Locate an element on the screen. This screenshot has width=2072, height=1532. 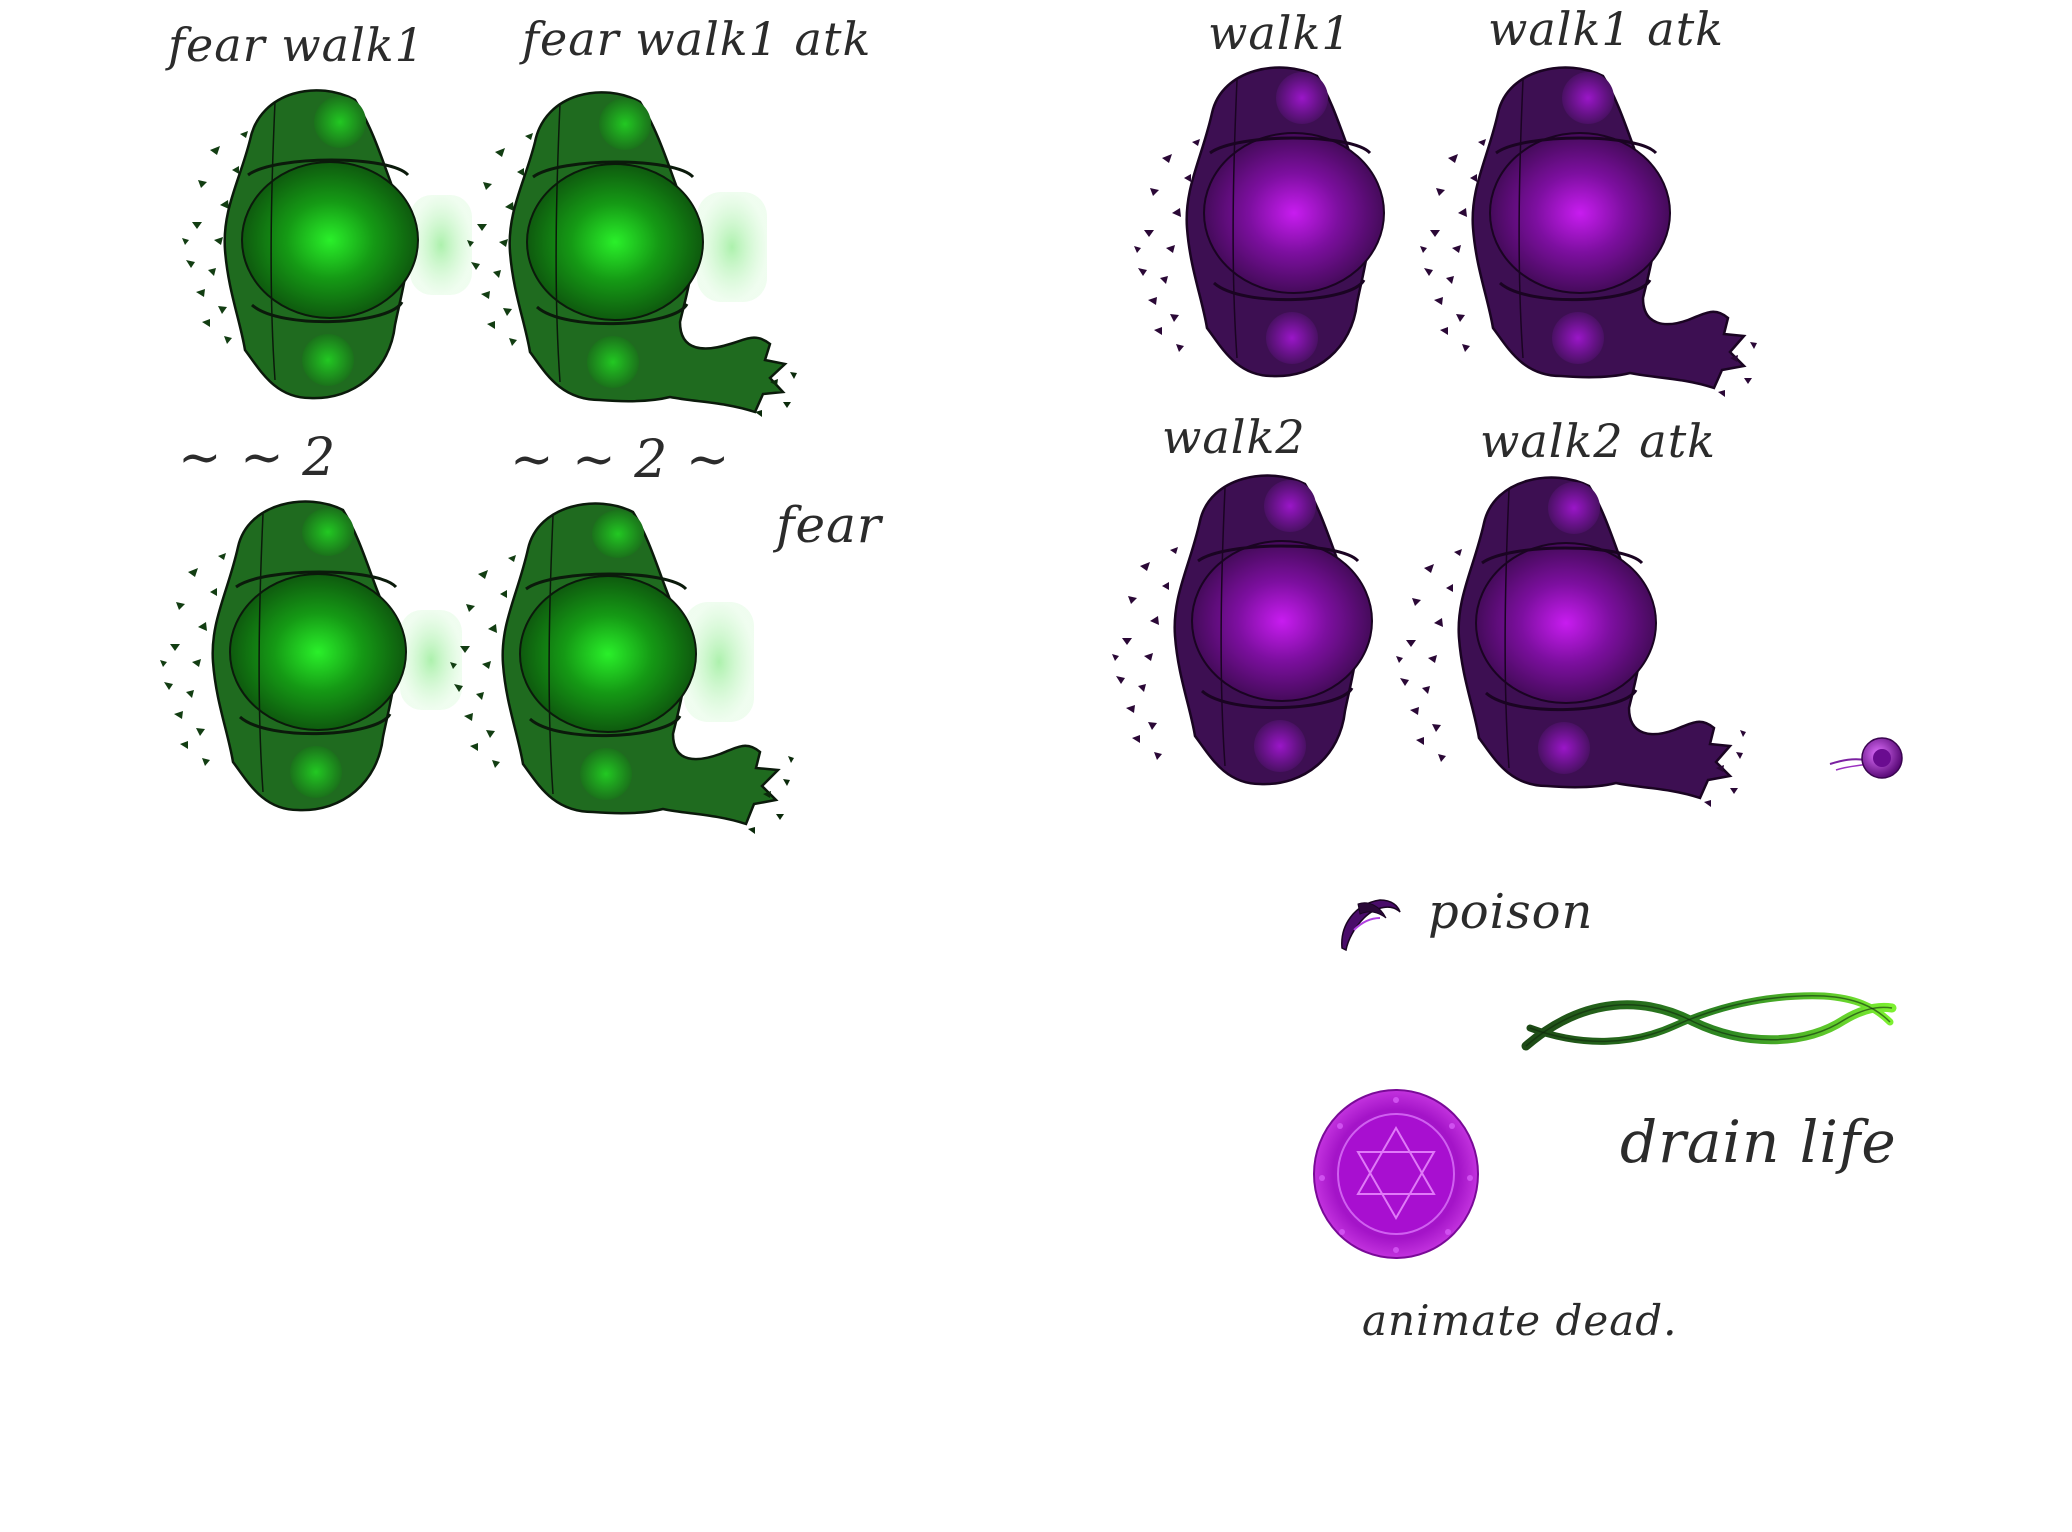
label-fear-walk1: fear walk1 is located at coordinates (296, 45).